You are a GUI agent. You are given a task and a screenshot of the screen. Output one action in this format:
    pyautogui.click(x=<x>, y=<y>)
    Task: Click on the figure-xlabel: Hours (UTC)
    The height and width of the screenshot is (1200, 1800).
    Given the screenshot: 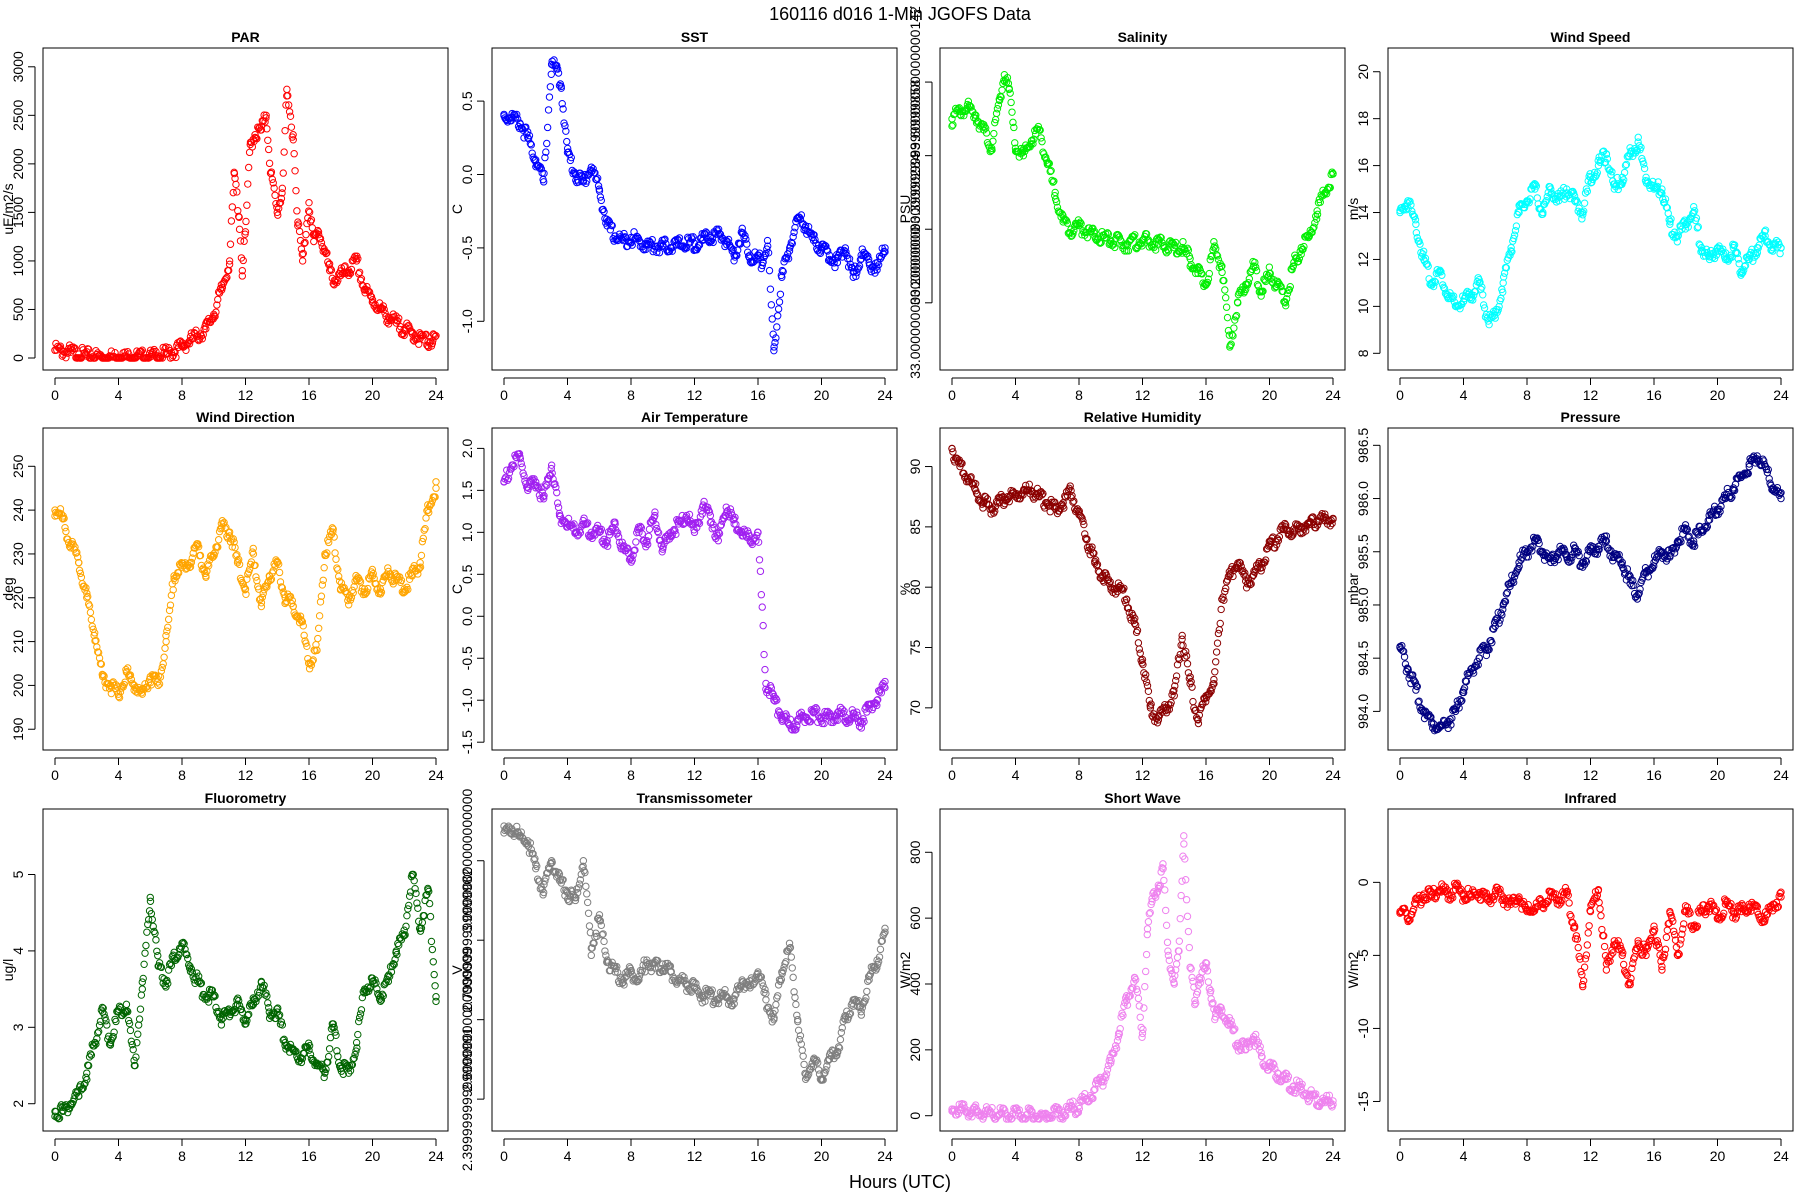 What is the action you would take?
    pyautogui.click(x=900, y=1182)
    